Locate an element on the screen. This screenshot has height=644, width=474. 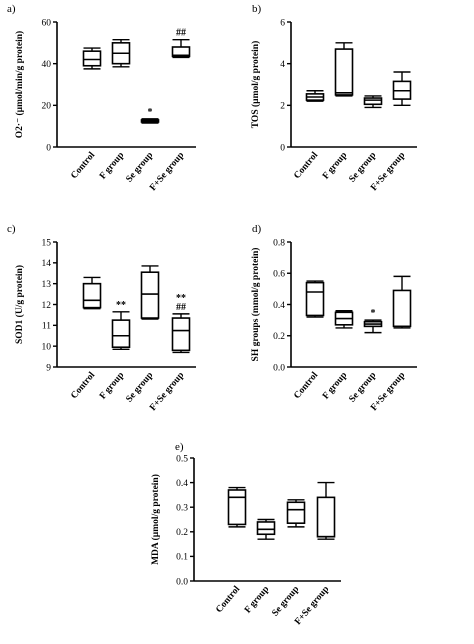
panel-letter: d) is located at coordinates (257, 229).